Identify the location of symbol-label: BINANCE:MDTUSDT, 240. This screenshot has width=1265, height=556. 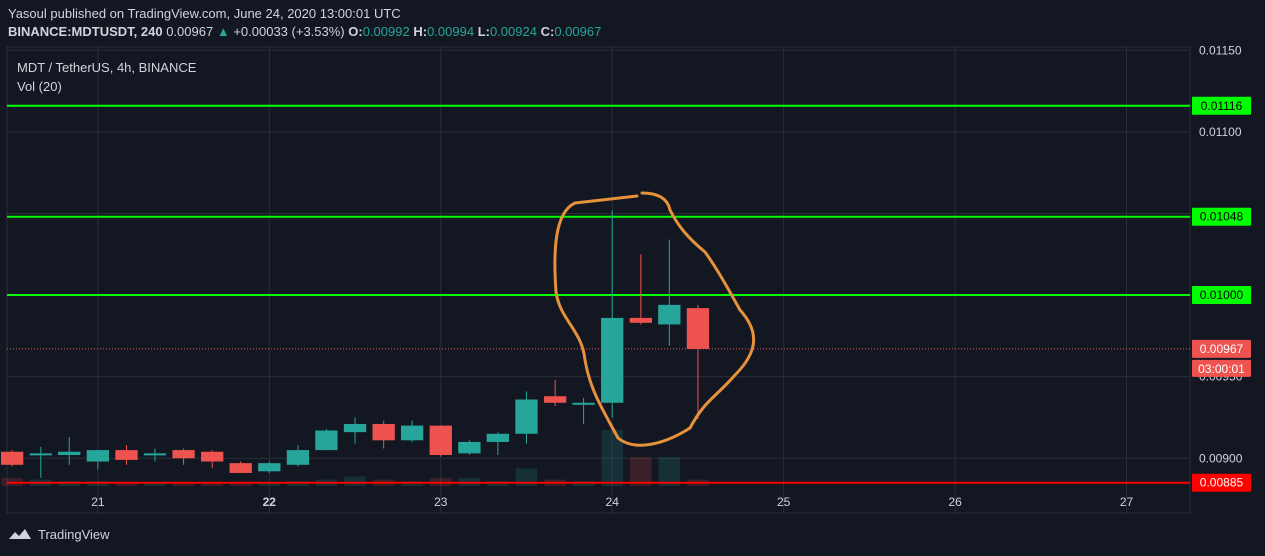
(85, 31).